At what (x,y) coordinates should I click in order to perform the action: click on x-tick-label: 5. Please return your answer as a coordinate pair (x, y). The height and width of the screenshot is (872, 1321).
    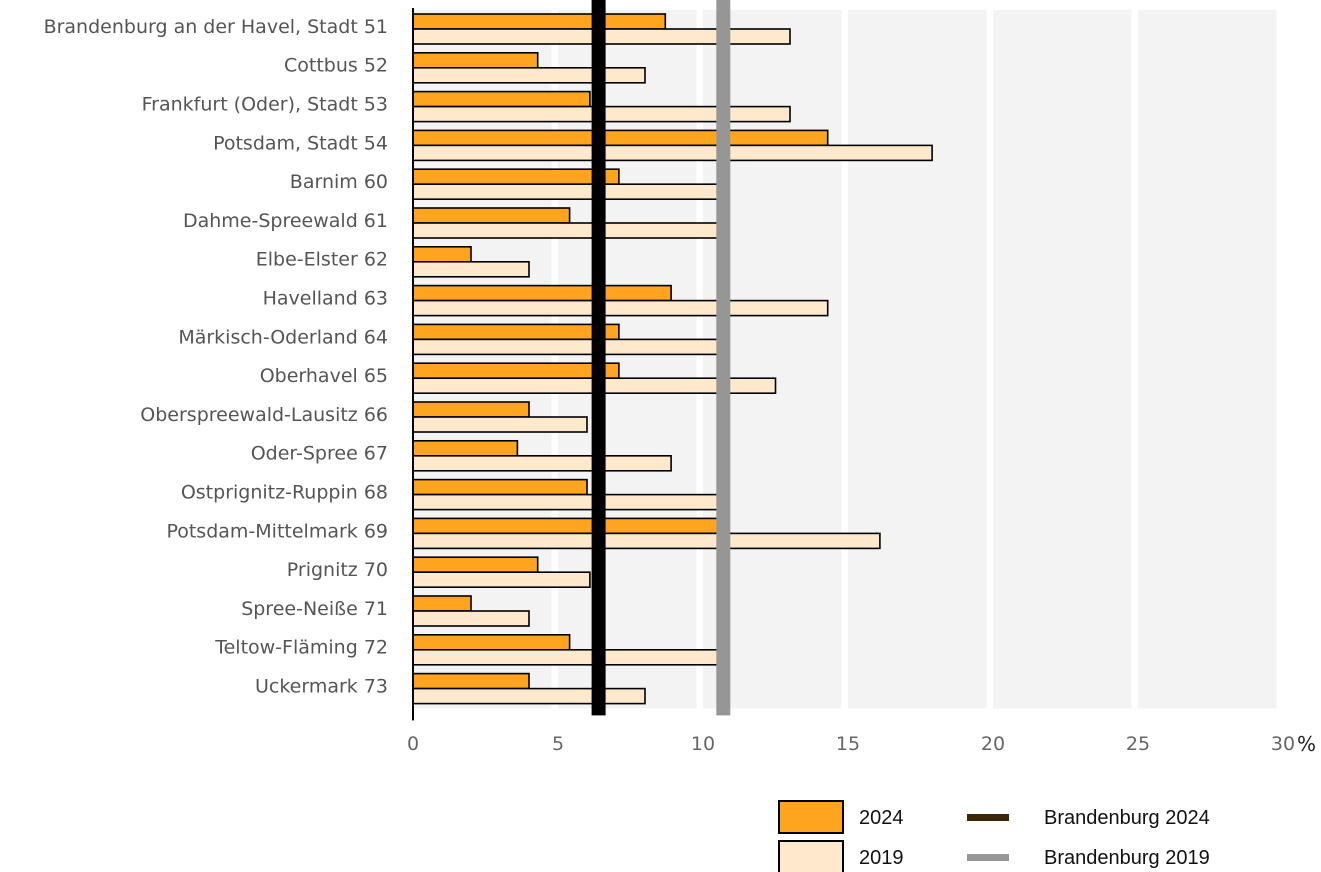
    Looking at the image, I should click on (558, 744).